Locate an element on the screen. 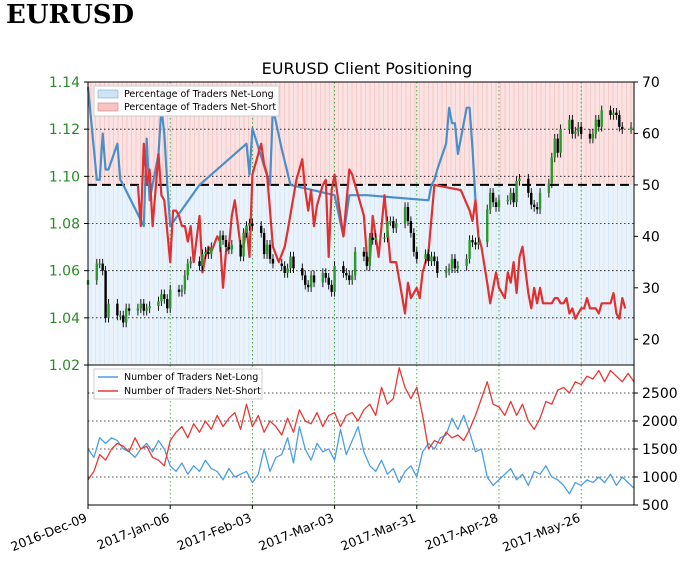 This screenshot has width=680, height=564. legend-label-net-short-count: Number of Traders Net-Short is located at coordinates (192, 391).